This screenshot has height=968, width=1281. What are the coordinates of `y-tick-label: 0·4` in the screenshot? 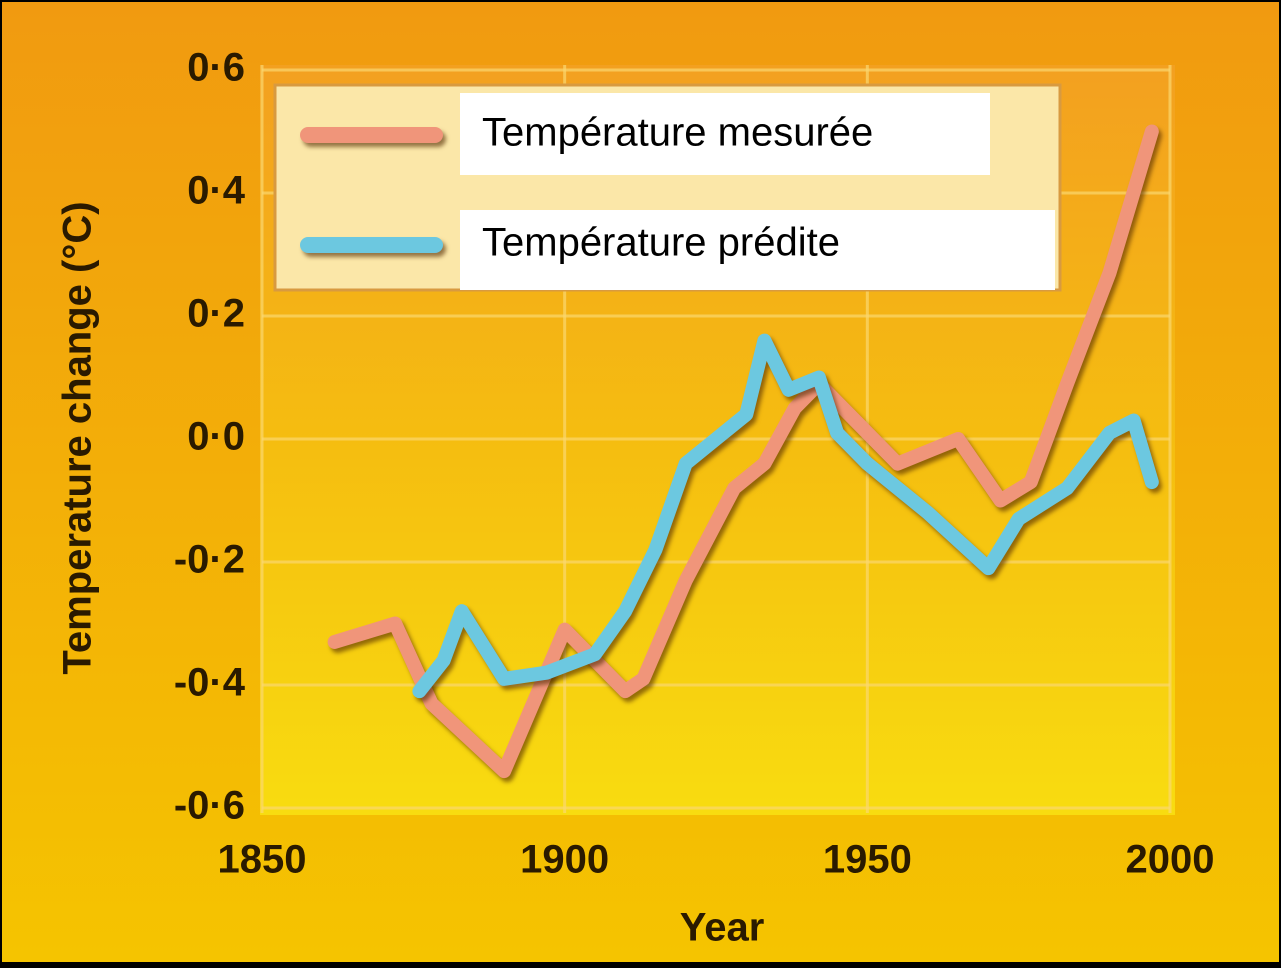 It's located at (216, 191).